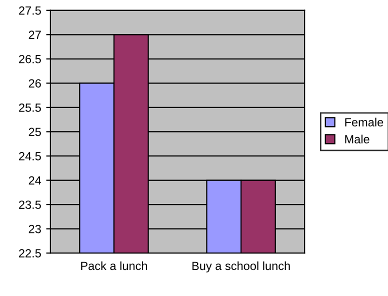 The width and height of the screenshot is (388, 296). Describe the element at coordinates (30, 204) in the screenshot. I see `y-tick-label: 23.5` at that location.